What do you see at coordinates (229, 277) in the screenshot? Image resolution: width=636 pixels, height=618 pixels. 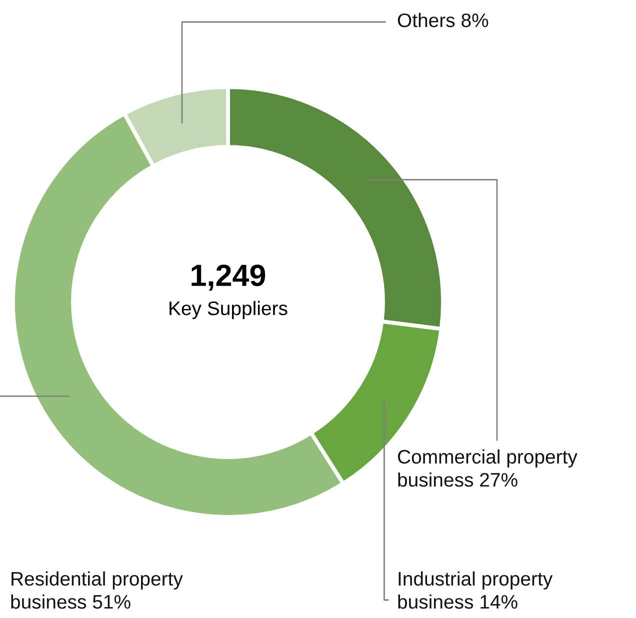 I see `text: 1,249` at bounding box center [229, 277].